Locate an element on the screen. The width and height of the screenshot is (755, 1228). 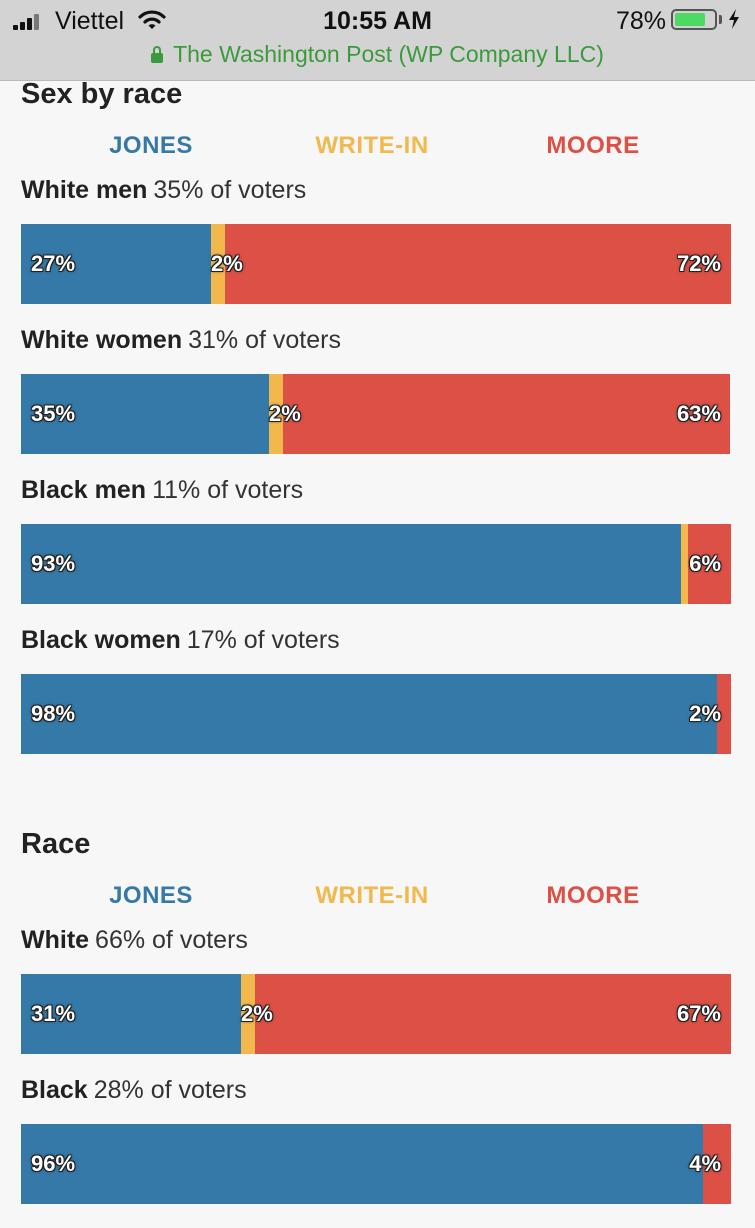
group-white-women: White women 31% of voters 35% 2% 63% is located at coordinates (376, 400).